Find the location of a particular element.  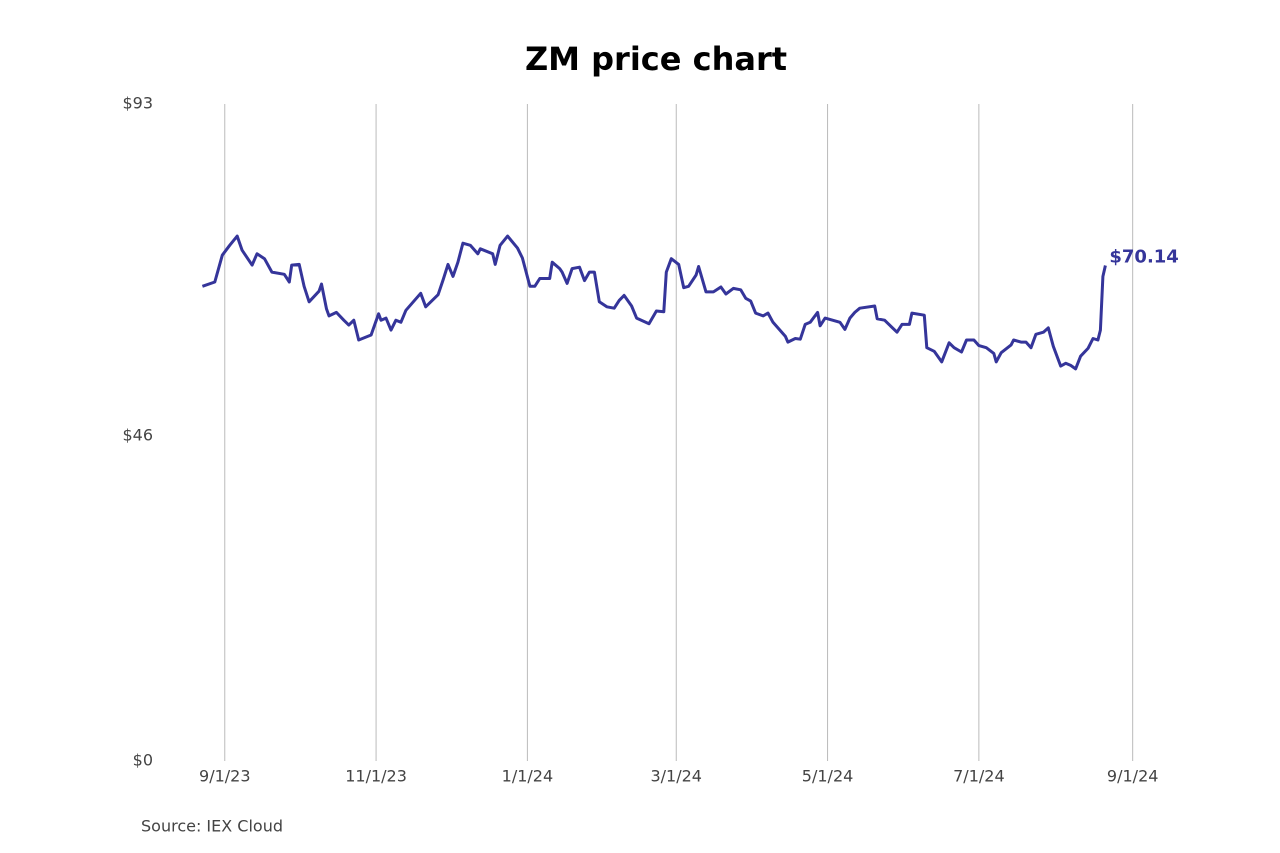

x-tick-label: 9/1/24 is located at coordinates (1133, 776).